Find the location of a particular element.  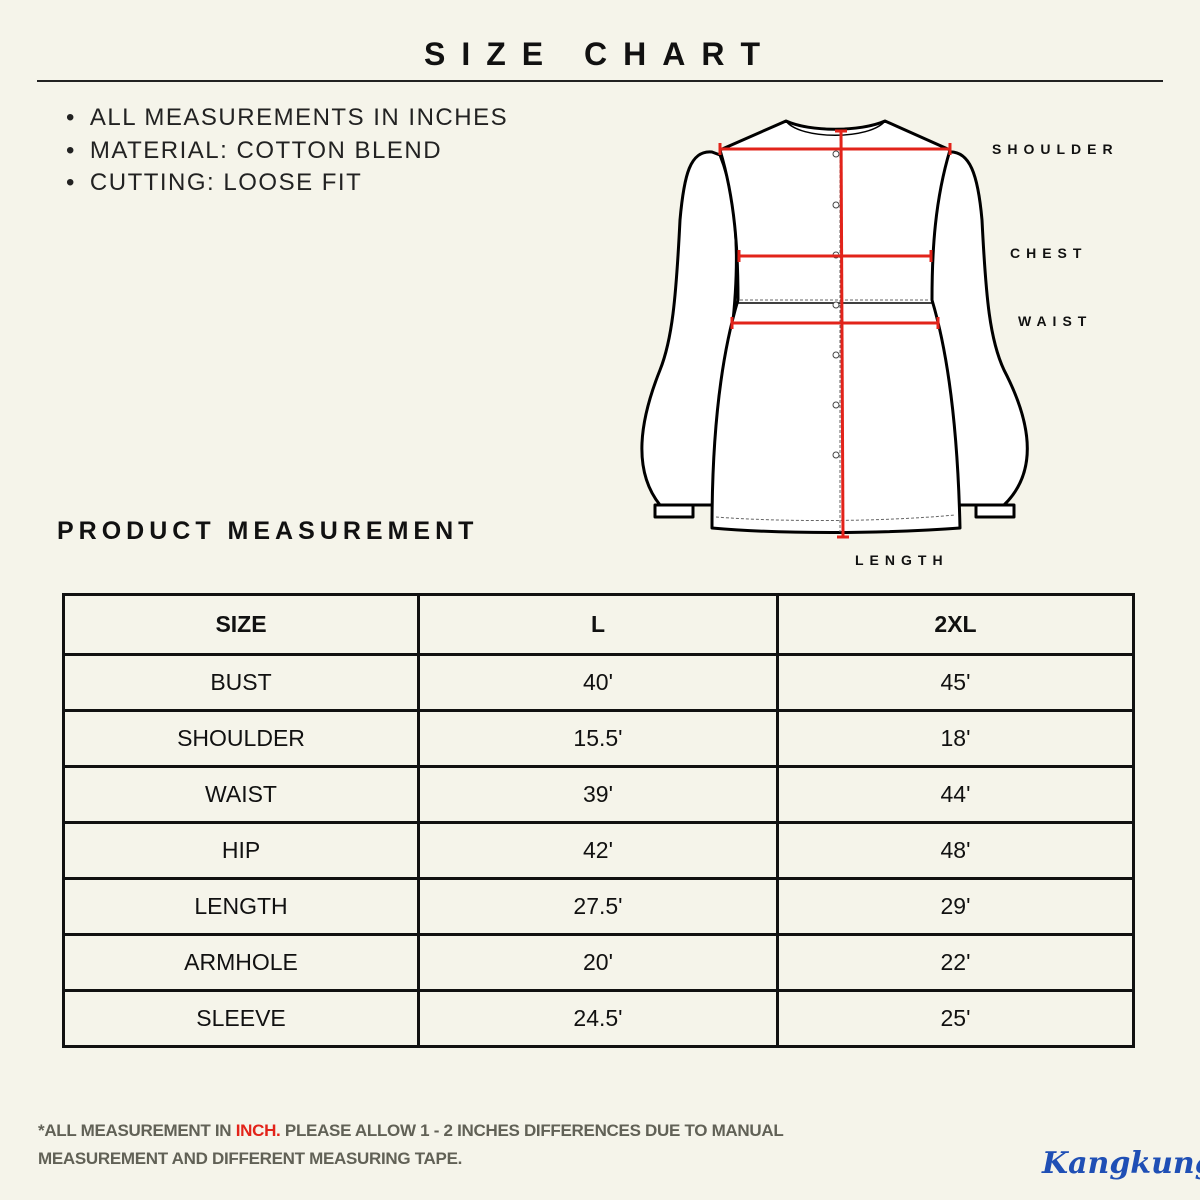

garment-body is located at coordinates (836, 326).